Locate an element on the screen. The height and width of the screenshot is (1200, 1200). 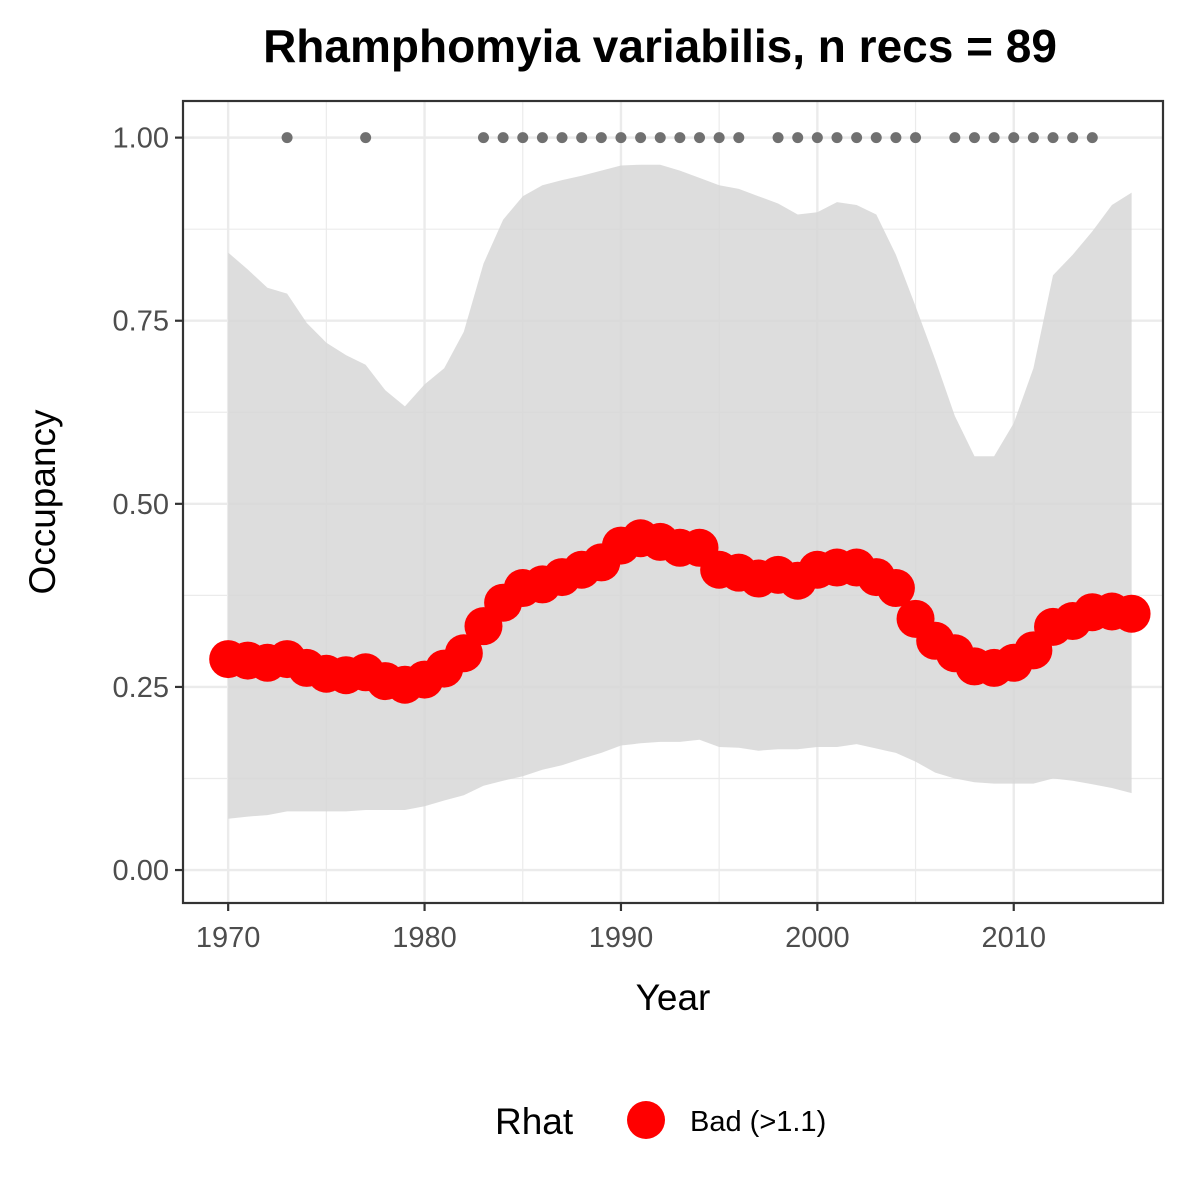
x-tick-label: 2000 is located at coordinates (817, 938).